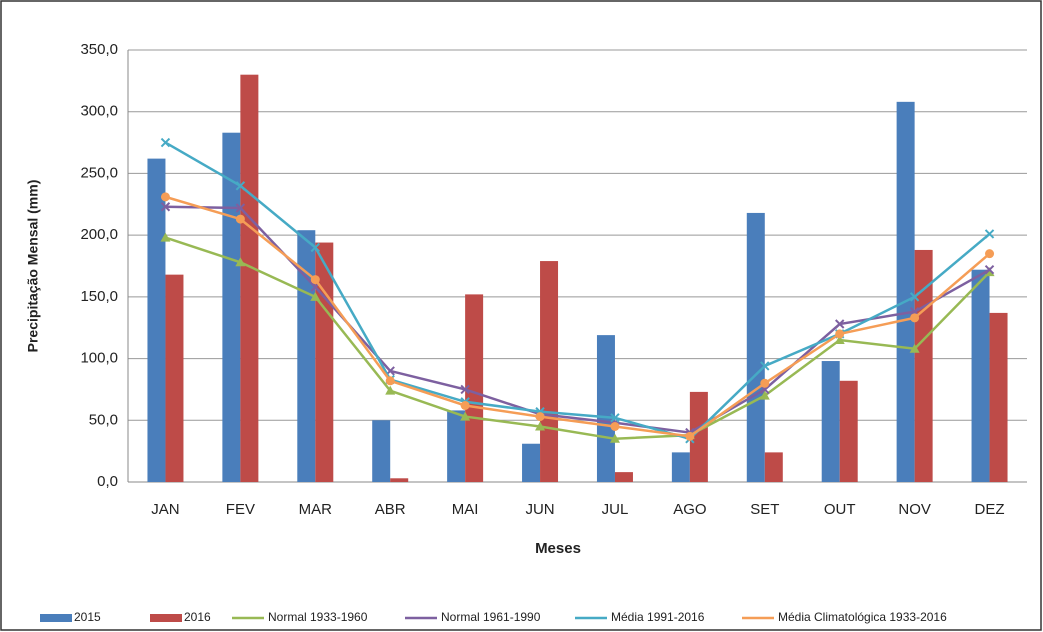 The image size is (1043, 632). What do you see at coordinates (840, 509) in the screenshot?
I see `x-tick-label: OUT` at bounding box center [840, 509].